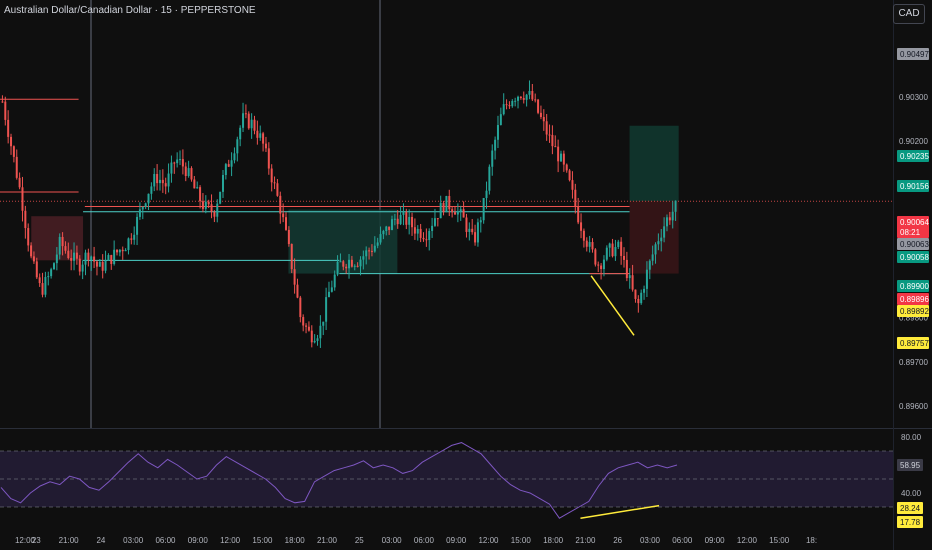 The width and height of the screenshot is (932, 550). Describe the element at coordinates (359, 540) in the screenshot. I see `time-tick-label: 25` at that location.